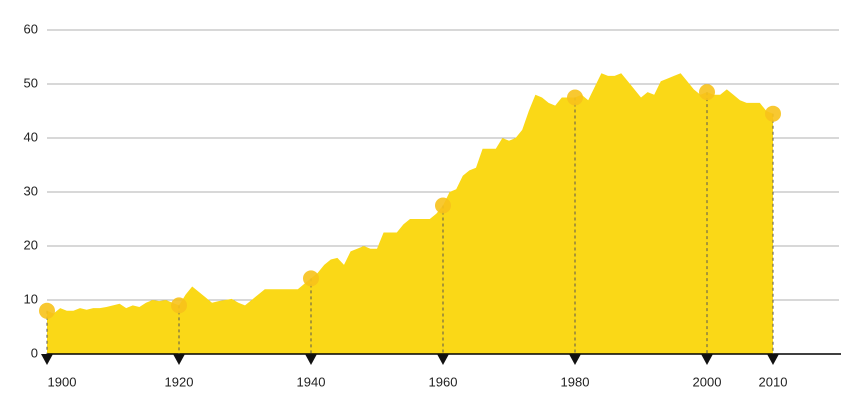  Describe the element at coordinates (62, 381) in the screenshot. I see `x-tick-label: 1900` at that location.